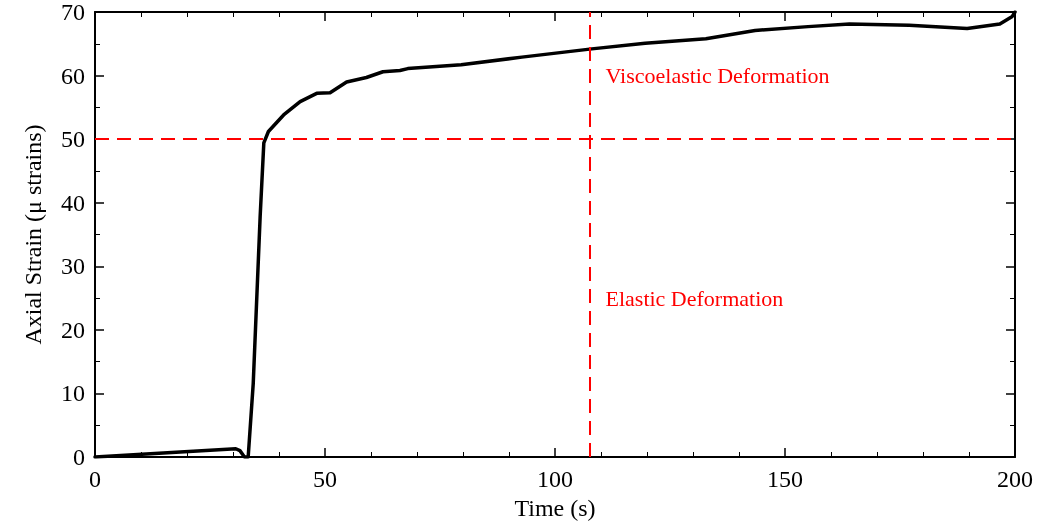  What do you see at coordinates (79, 457) in the screenshot?
I see `y-tick-label: 0` at bounding box center [79, 457].